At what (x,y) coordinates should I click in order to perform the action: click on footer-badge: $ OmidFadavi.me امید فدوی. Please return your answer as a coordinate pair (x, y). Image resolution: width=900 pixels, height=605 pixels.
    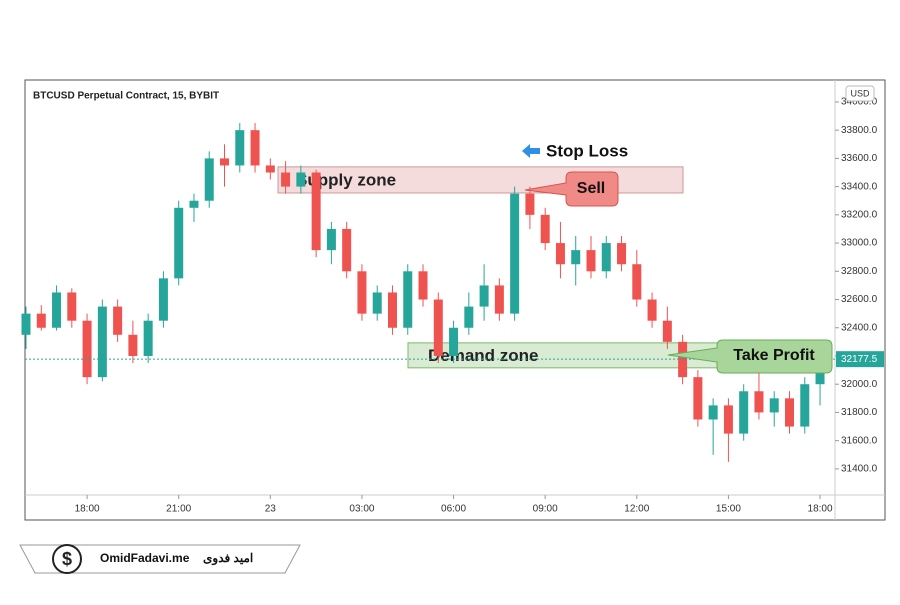
    Looking at the image, I should click on (160, 559).